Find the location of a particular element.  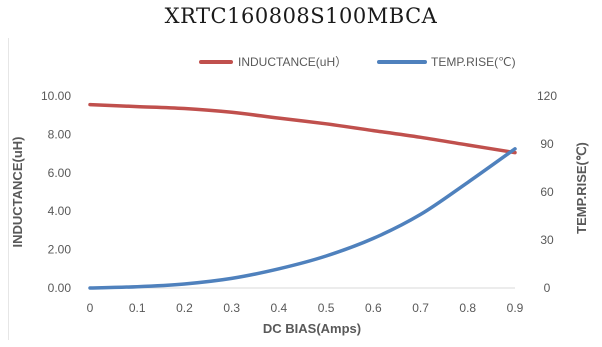

y-axis-right-label: TEMP.RISE(℃) is located at coordinates (581, 188).